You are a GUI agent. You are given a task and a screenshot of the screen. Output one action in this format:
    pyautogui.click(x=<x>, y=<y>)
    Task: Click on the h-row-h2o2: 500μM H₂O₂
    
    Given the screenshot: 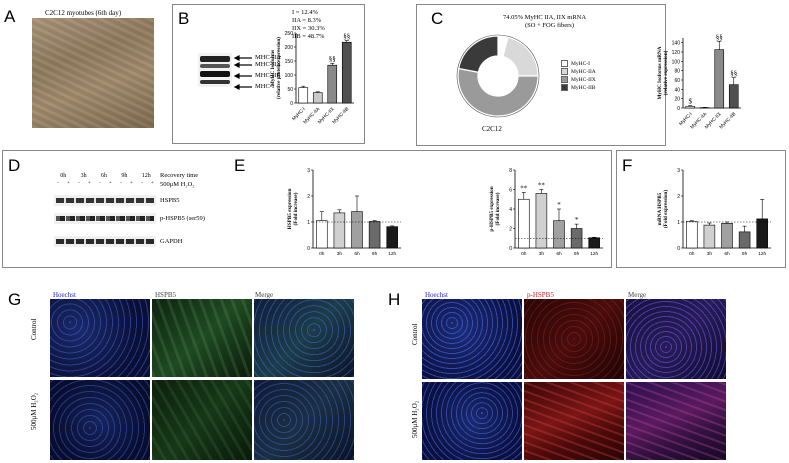 What is the action you would take?
    pyautogui.click(x=415, y=419)
    